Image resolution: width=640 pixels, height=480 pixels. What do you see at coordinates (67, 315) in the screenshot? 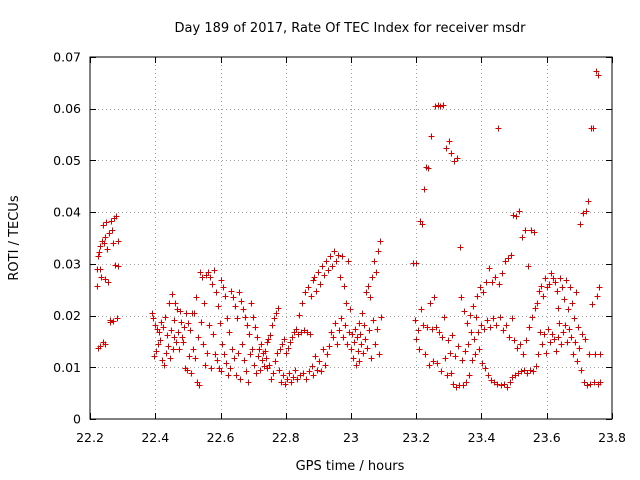
I see `y-tick-label: 0.02` at bounding box center [67, 315].